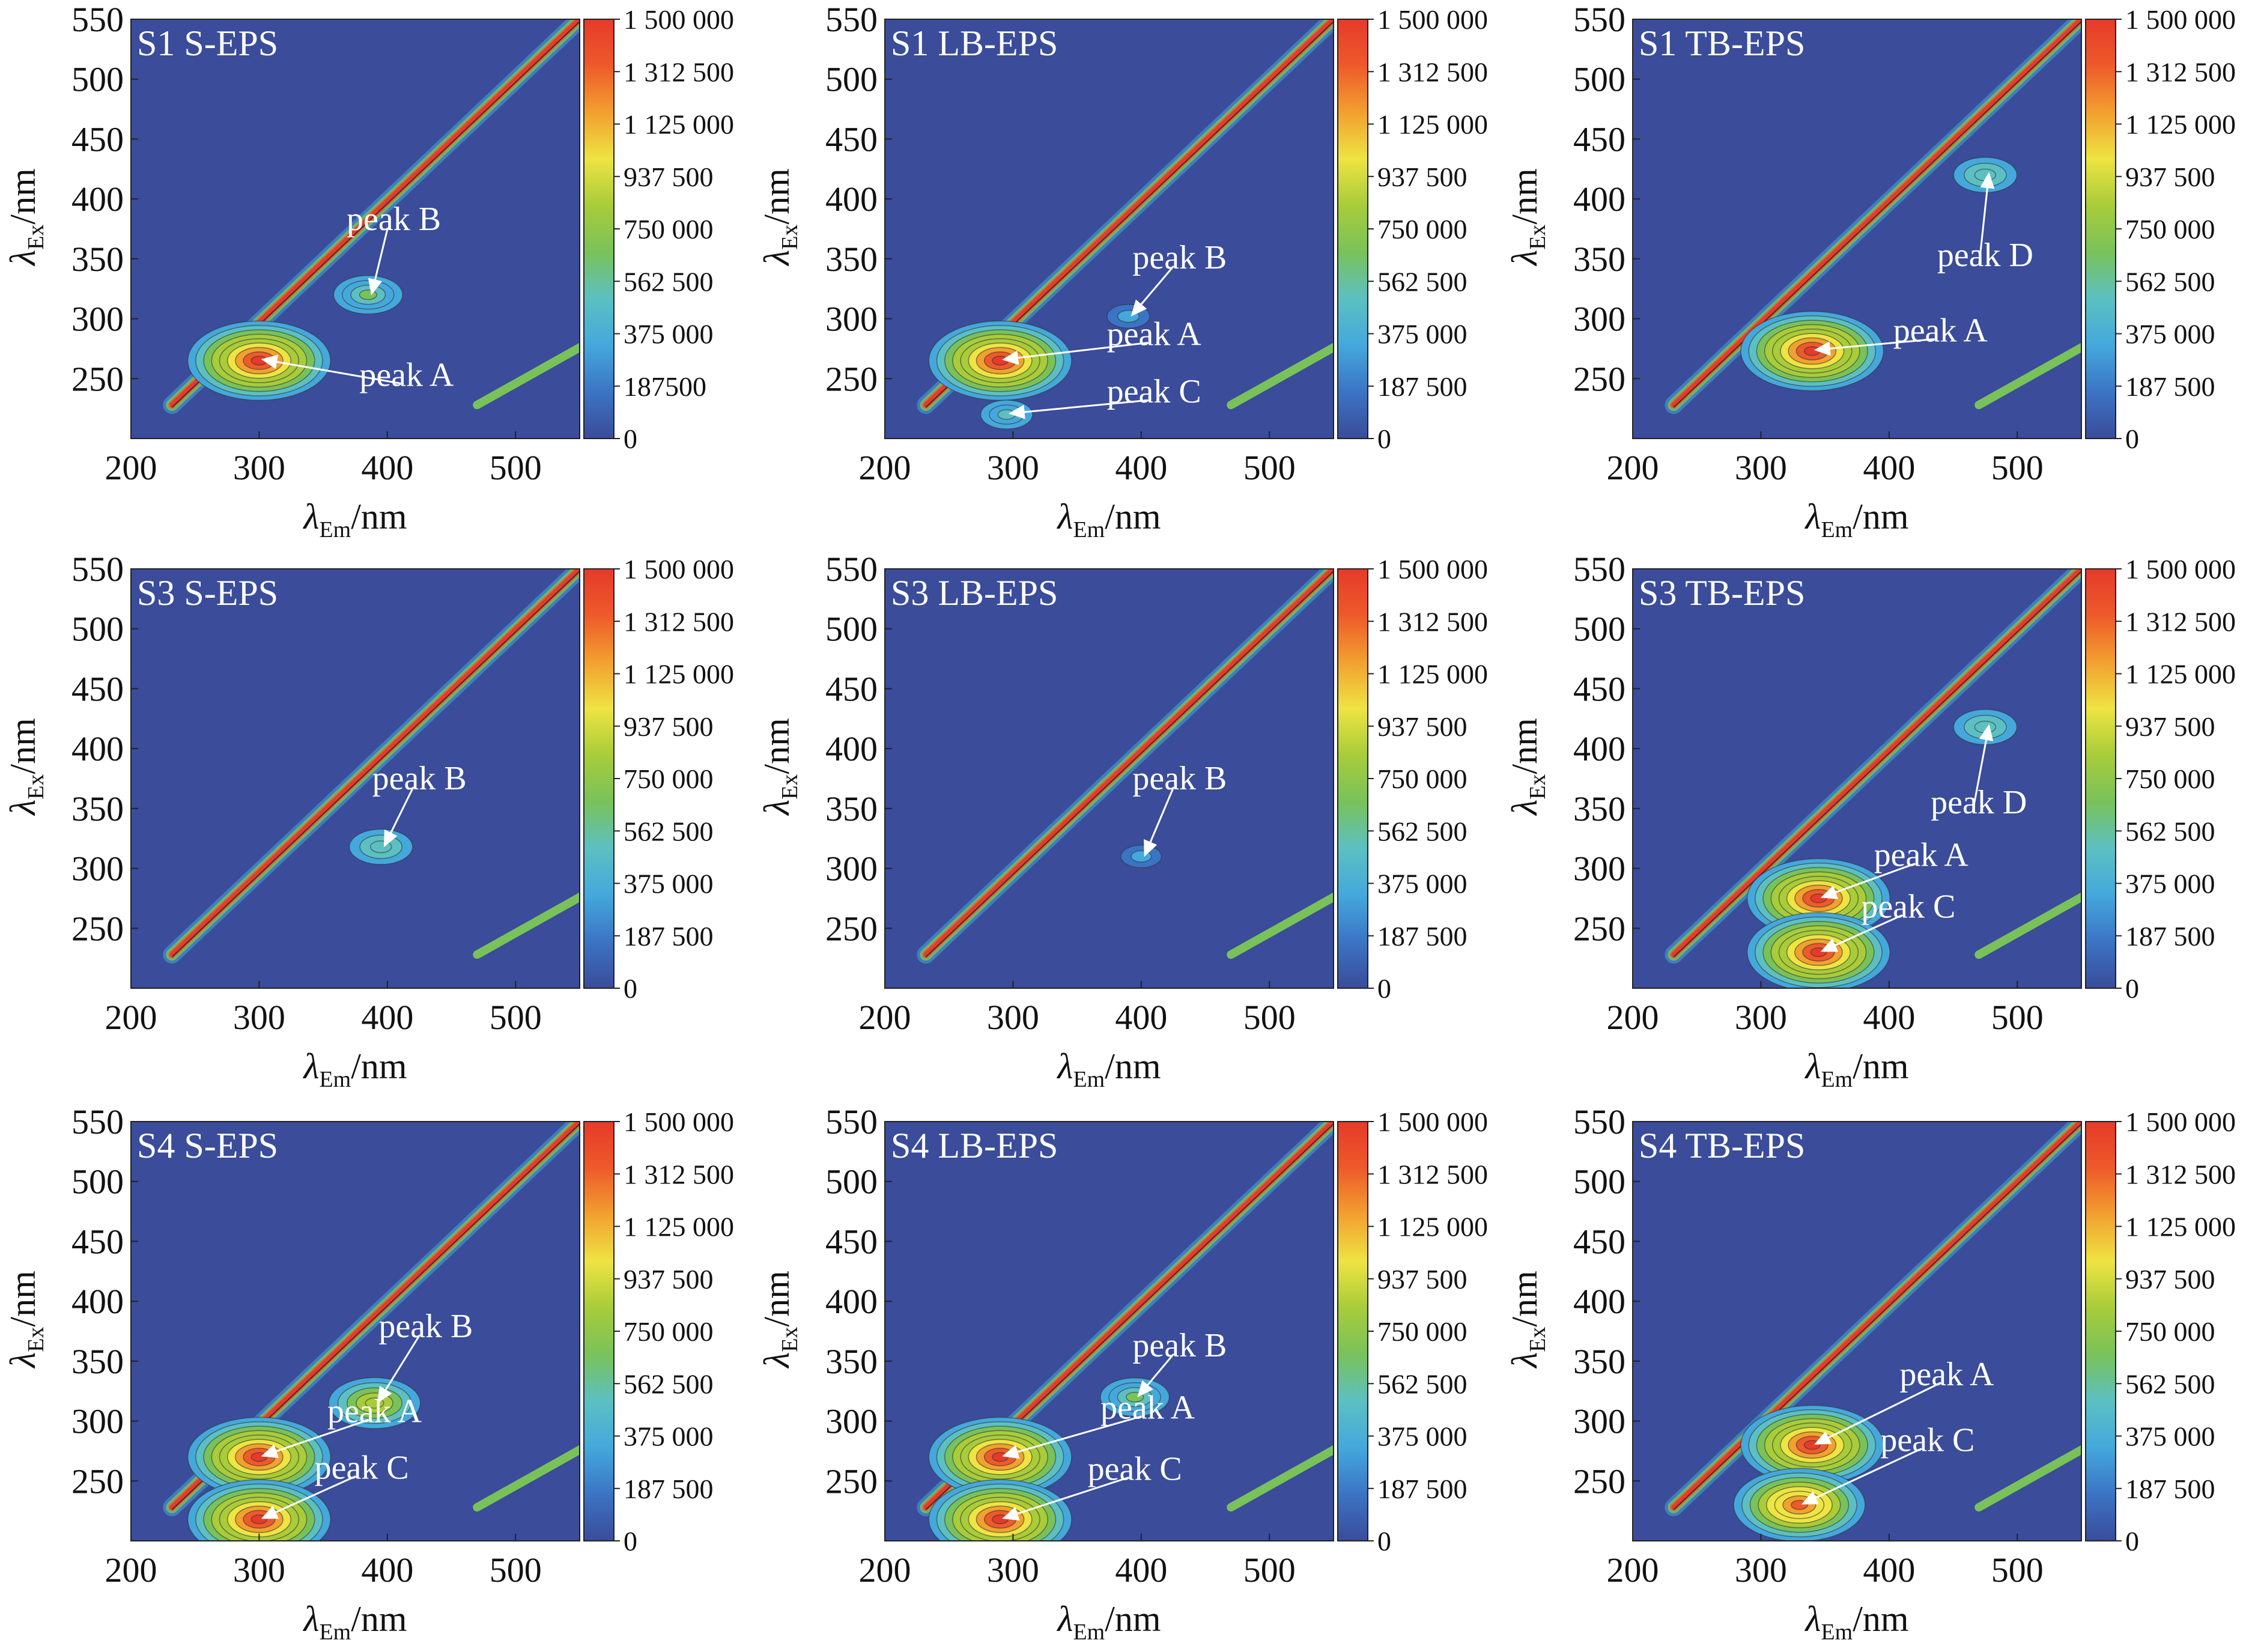 The image size is (2252, 1652). Describe the element at coordinates (1599, 259) in the screenshot. I see `y-tick-label: 350` at that location.